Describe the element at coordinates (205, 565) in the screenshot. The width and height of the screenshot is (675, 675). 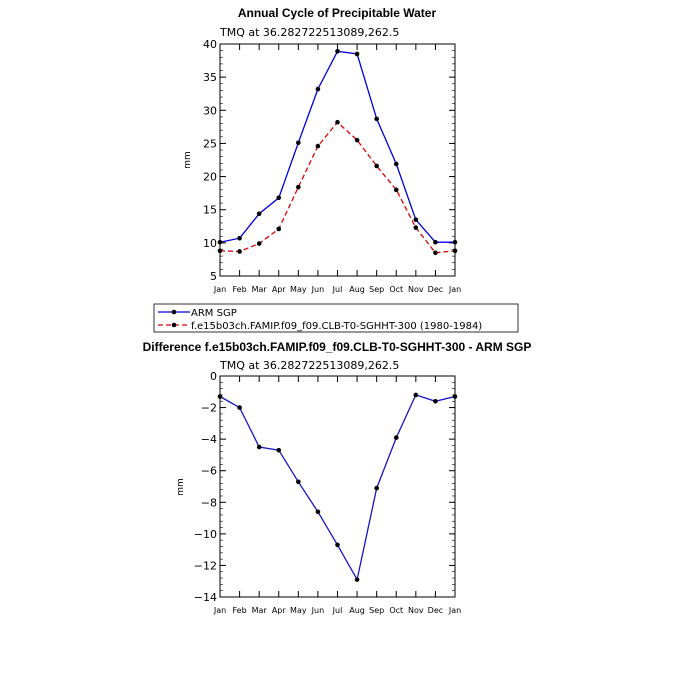
I see `y-tick-label: −12` at that location.